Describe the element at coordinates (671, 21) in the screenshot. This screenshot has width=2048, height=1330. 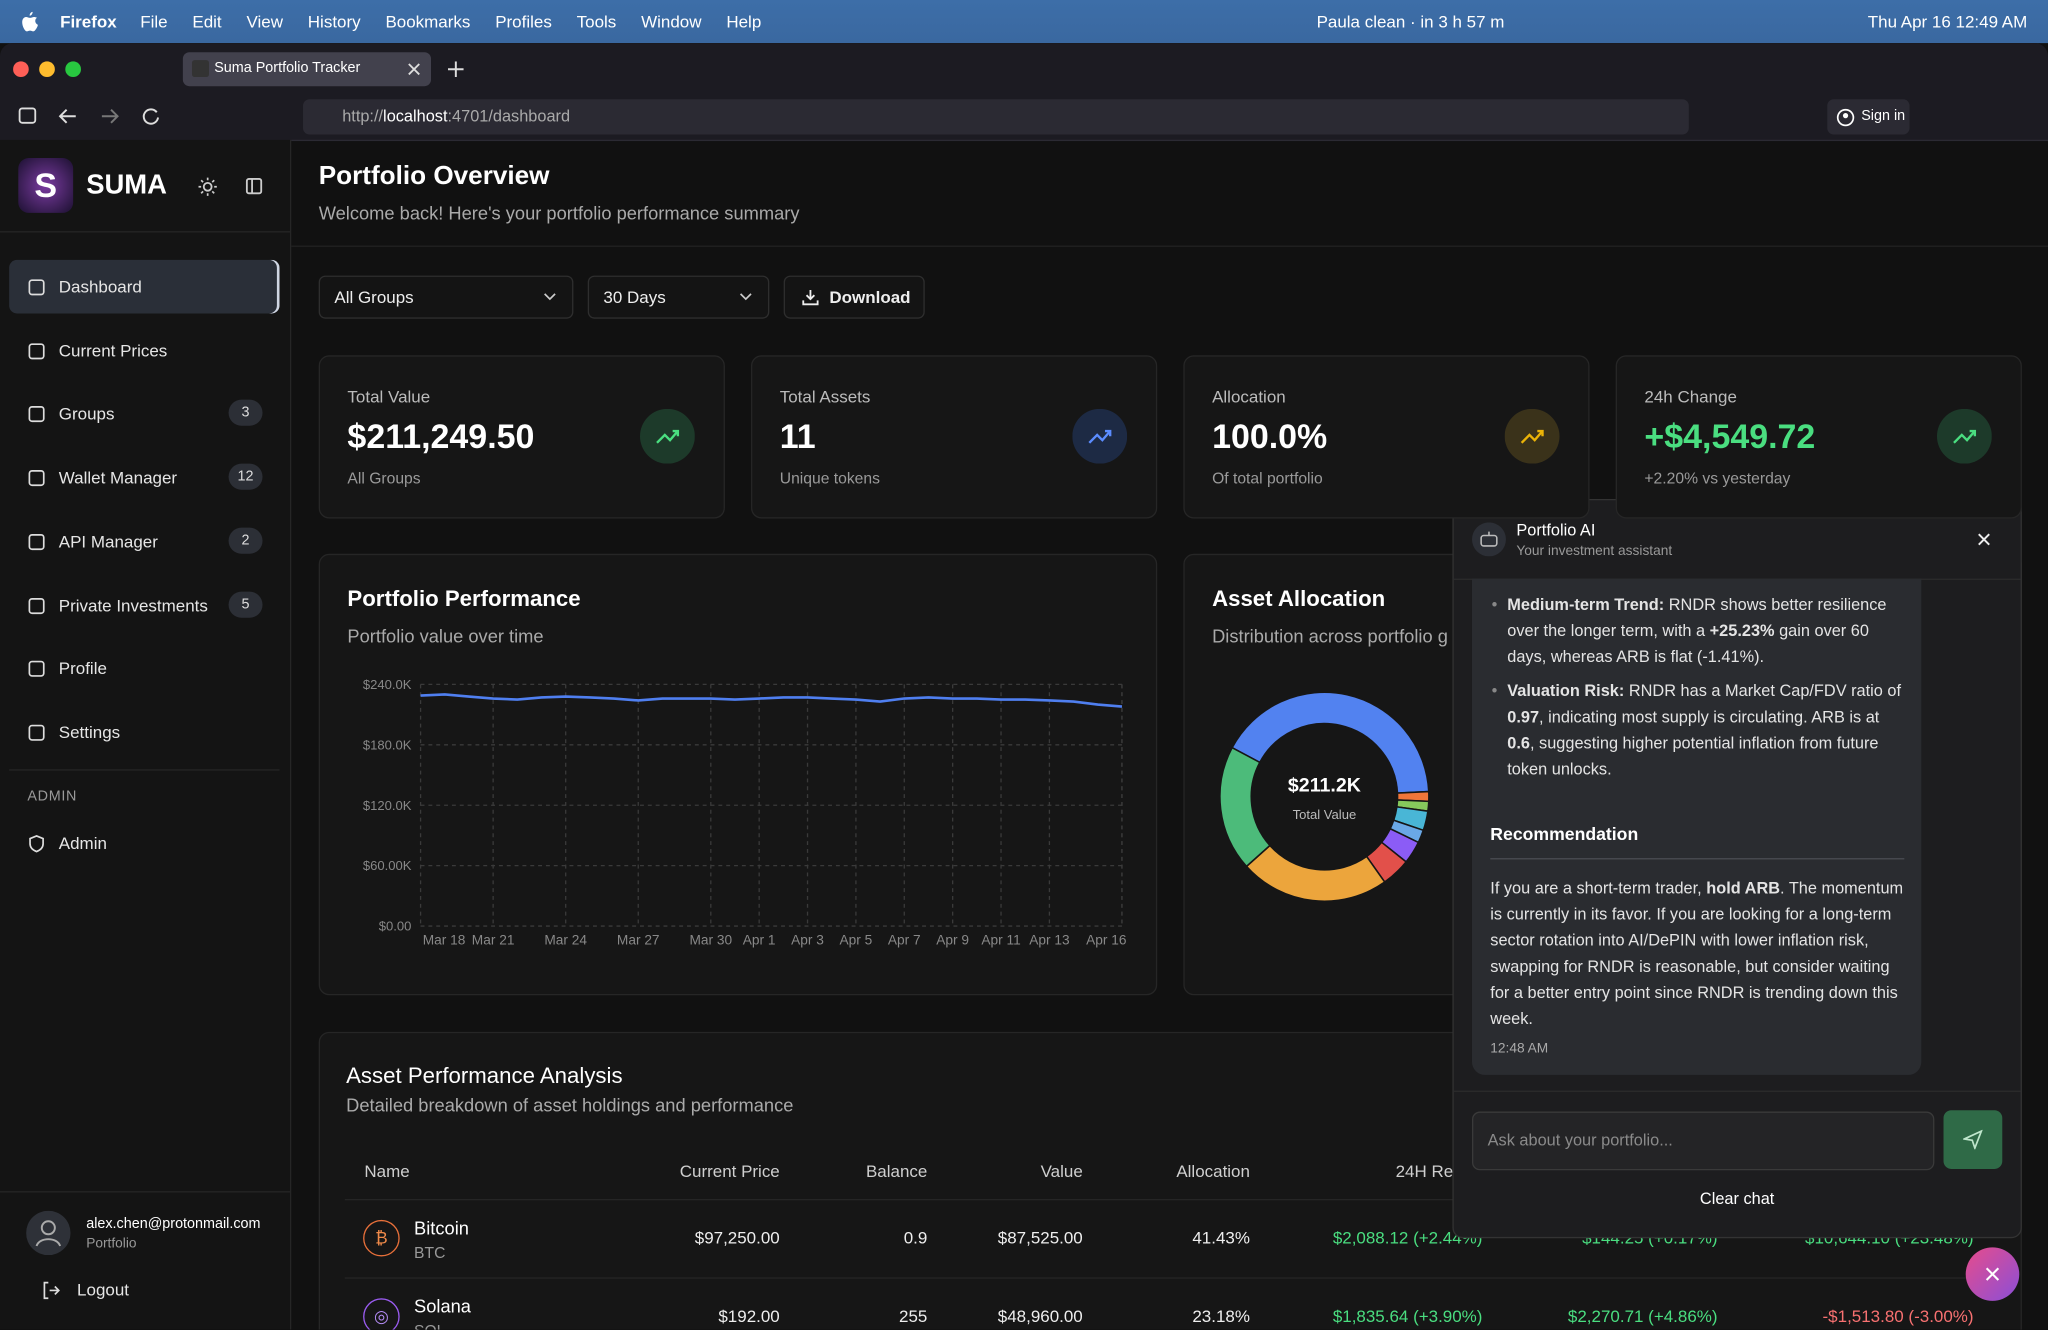
I see `menu-item: Window` at that location.